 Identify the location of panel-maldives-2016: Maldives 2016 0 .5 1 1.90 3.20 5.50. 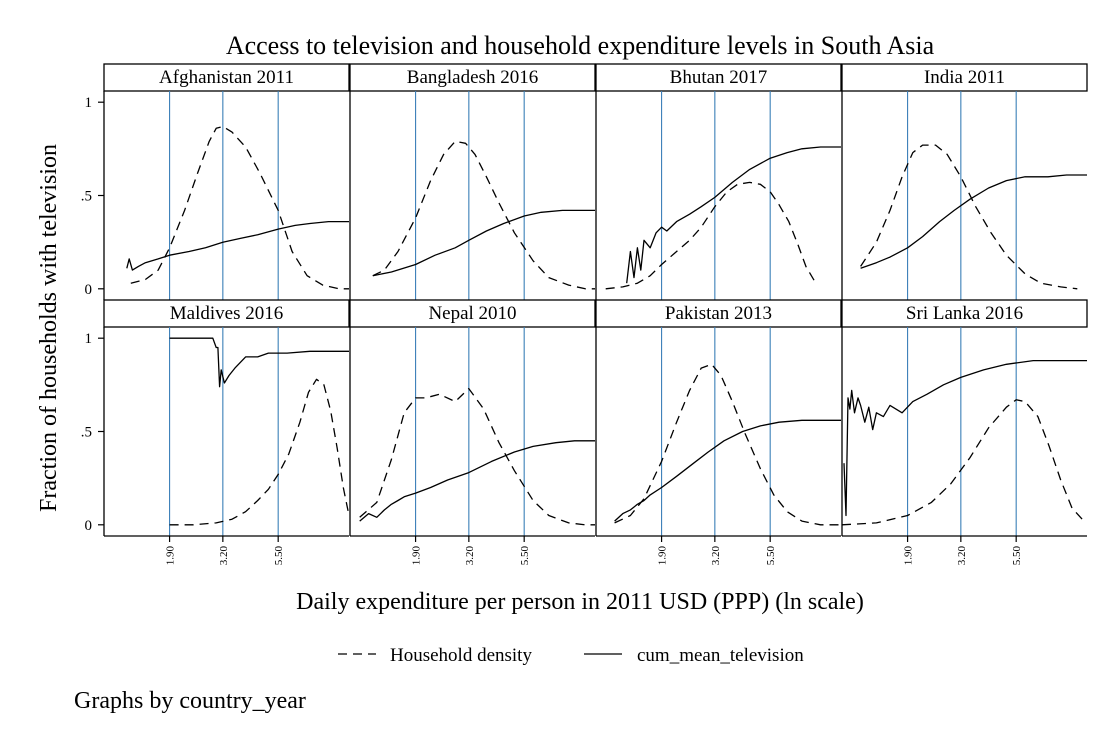
(215, 432).